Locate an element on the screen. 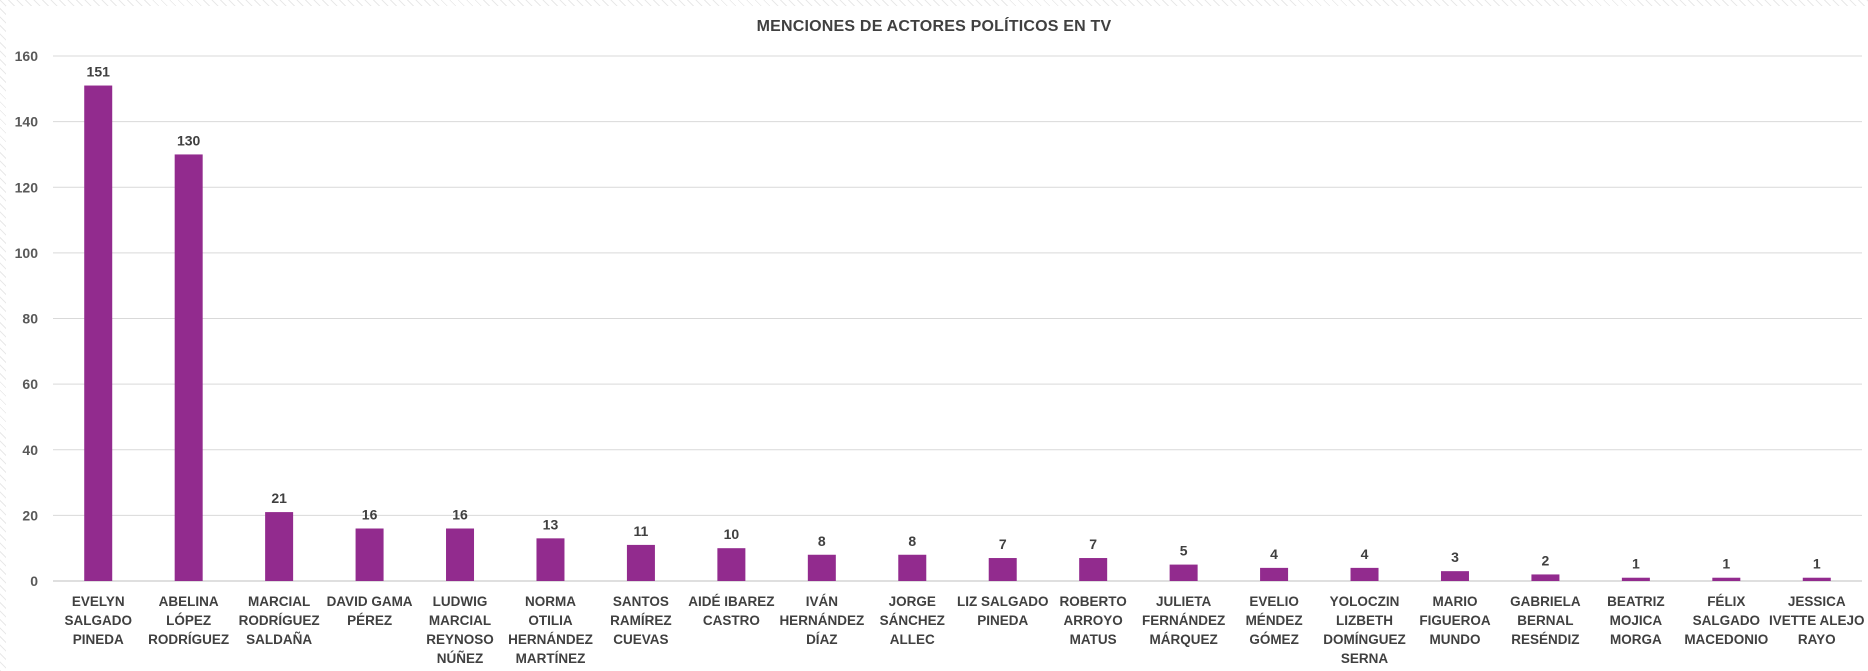 The width and height of the screenshot is (1868, 671). x-tick-label-line: DOMÍNGUEZ is located at coordinates (1364, 639).